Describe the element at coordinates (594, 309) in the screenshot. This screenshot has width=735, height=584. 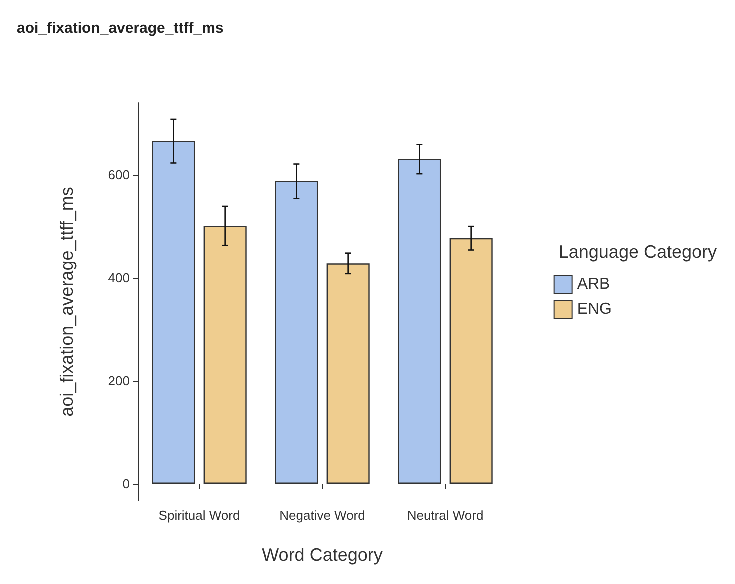
I see `legend-label: ENG` at that location.